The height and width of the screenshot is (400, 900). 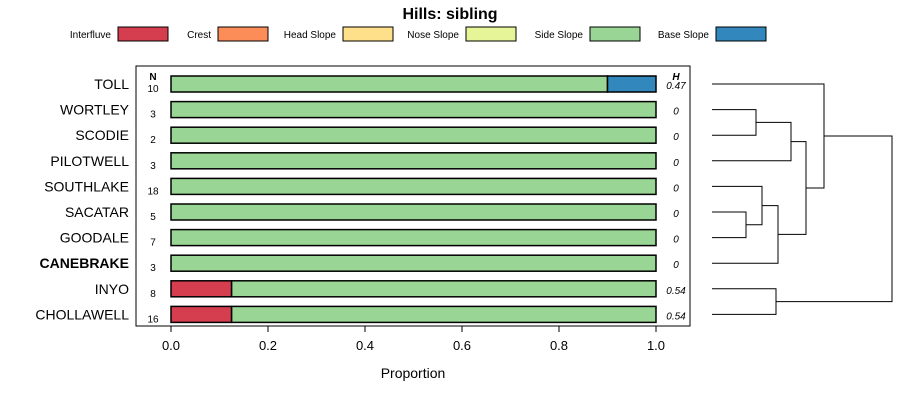 I want to click on legend-label: Crest, so click(x=199, y=35).